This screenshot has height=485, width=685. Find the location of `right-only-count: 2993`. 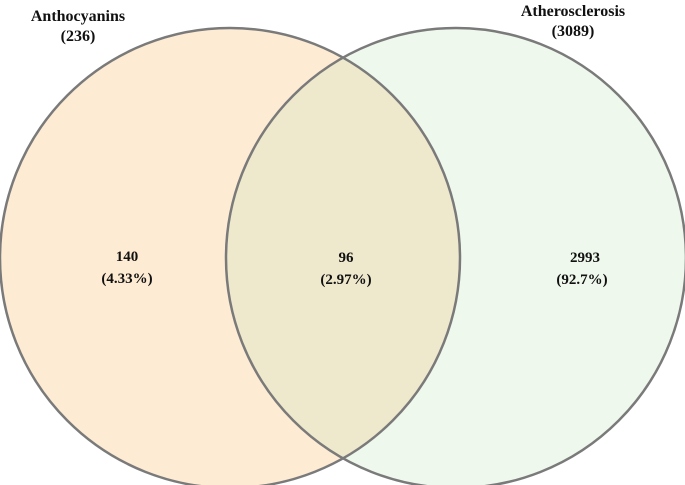

right-only-count: 2993 is located at coordinates (585, 258).